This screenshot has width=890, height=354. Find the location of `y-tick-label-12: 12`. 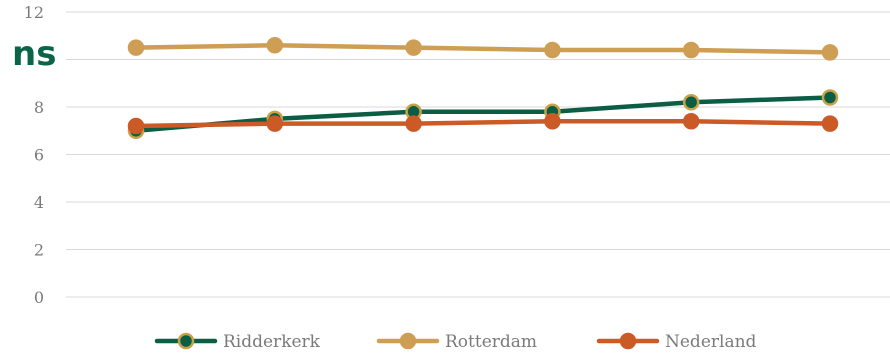

y-tick-label-12: 12 is located at coordinates (34, 12).